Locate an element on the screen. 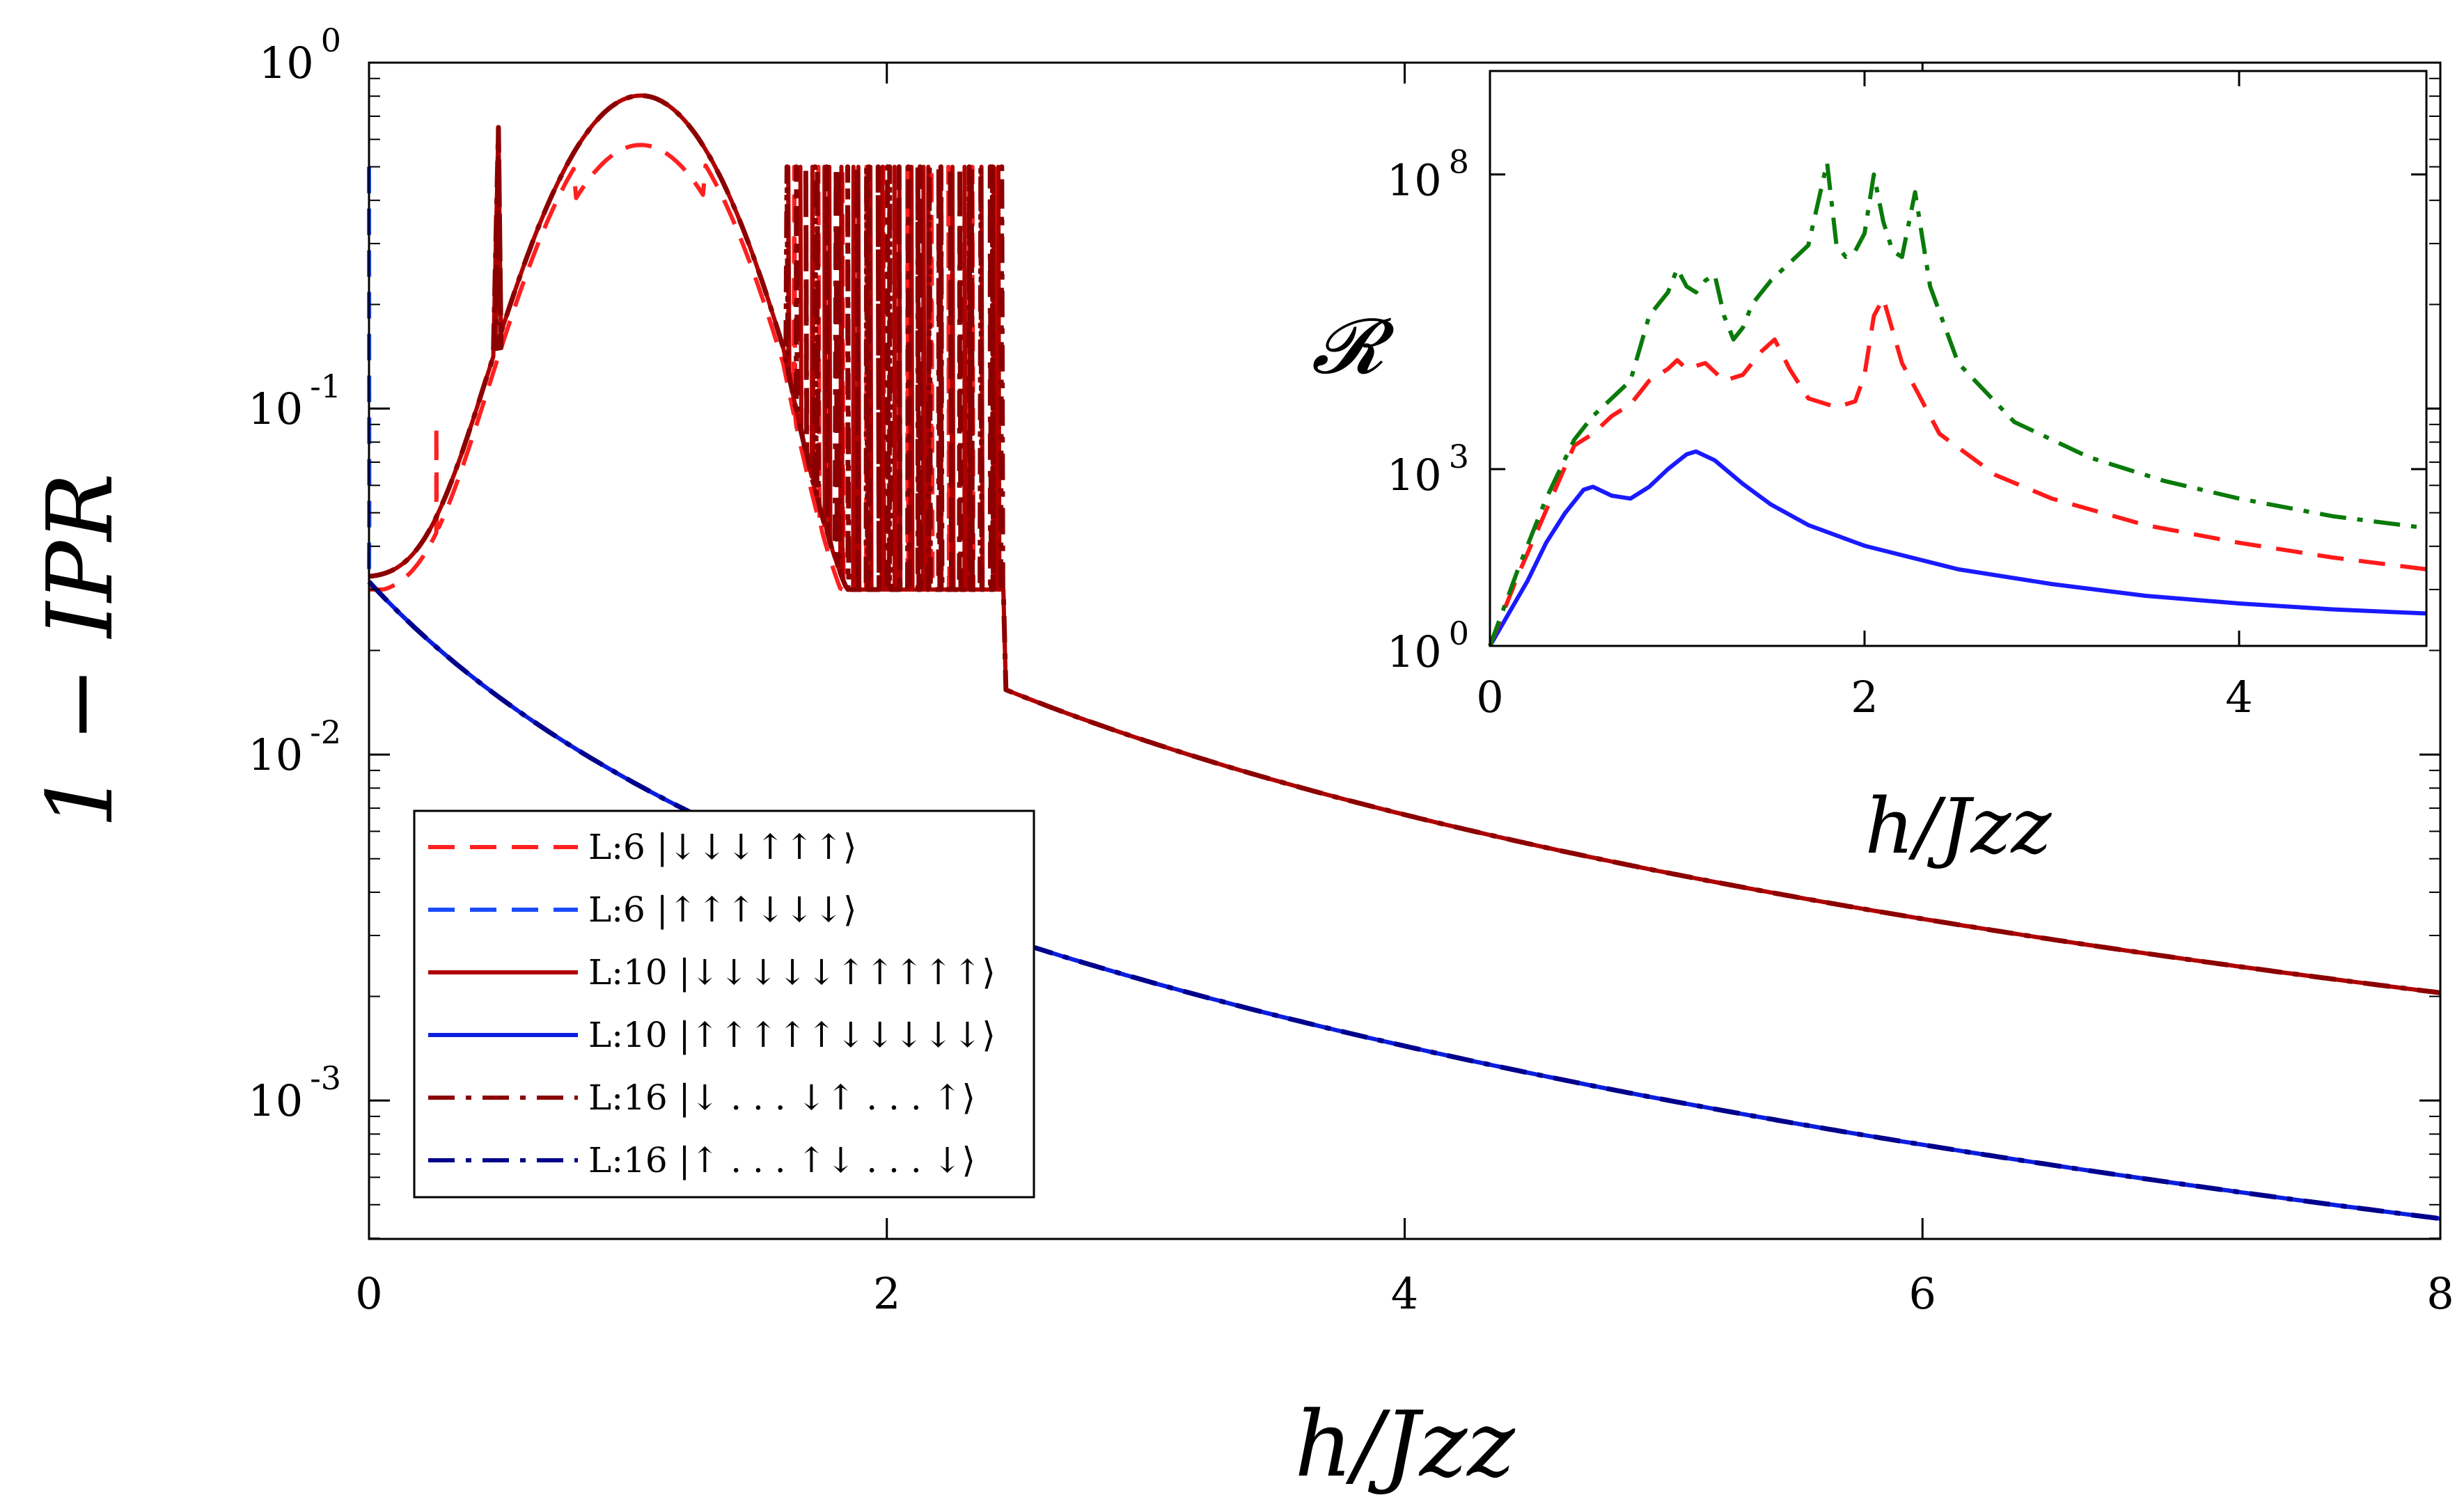  inset-x-ticks: 0 2 4 is located at coordinates (1864, 396).